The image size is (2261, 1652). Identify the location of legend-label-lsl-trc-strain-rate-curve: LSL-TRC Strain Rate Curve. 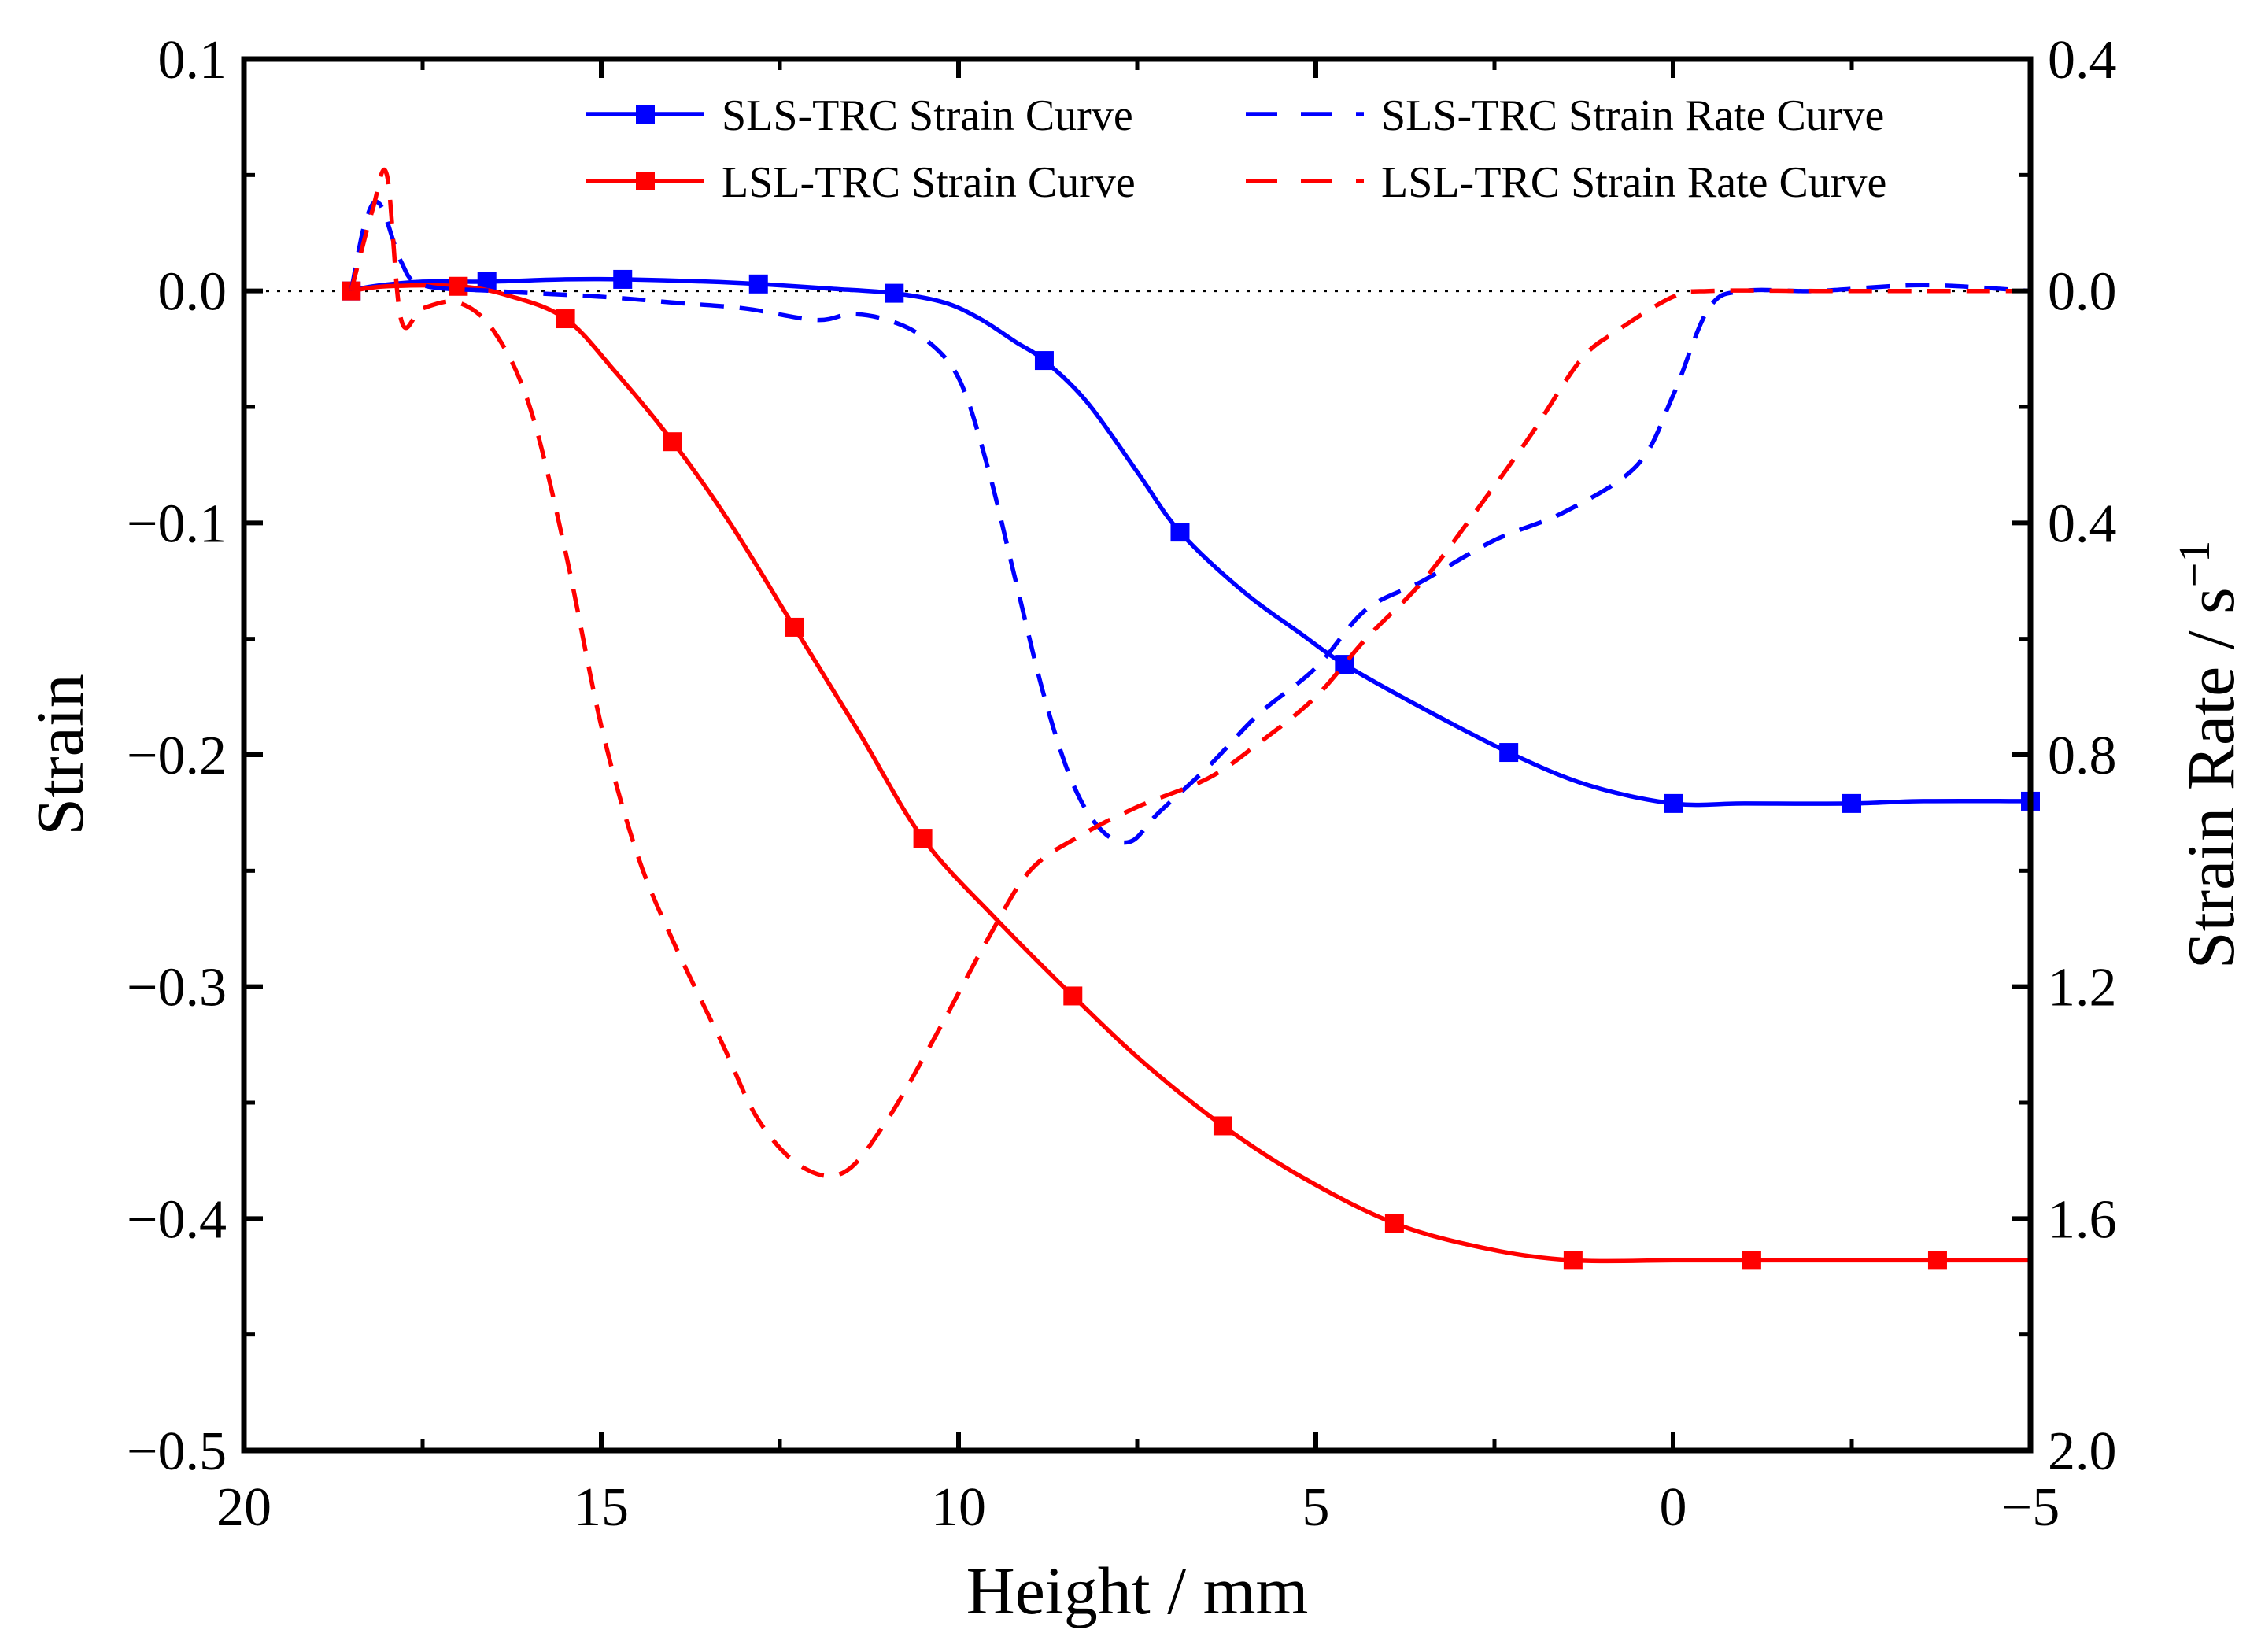
(1633, 183).